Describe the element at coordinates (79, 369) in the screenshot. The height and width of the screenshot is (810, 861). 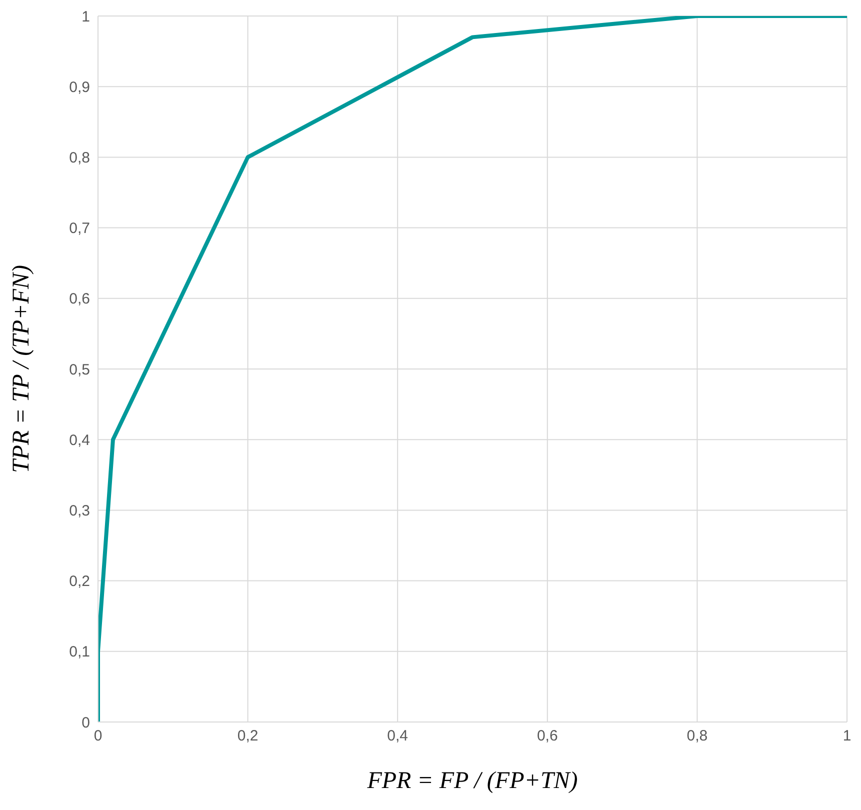
I see `y-tick-label: 0,5` at that location.